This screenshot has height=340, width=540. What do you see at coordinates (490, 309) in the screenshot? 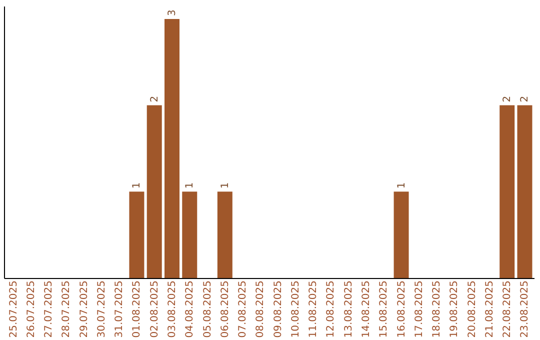
I see `x-tick-label: 21.08.2025` at bounding box center [490, 309].